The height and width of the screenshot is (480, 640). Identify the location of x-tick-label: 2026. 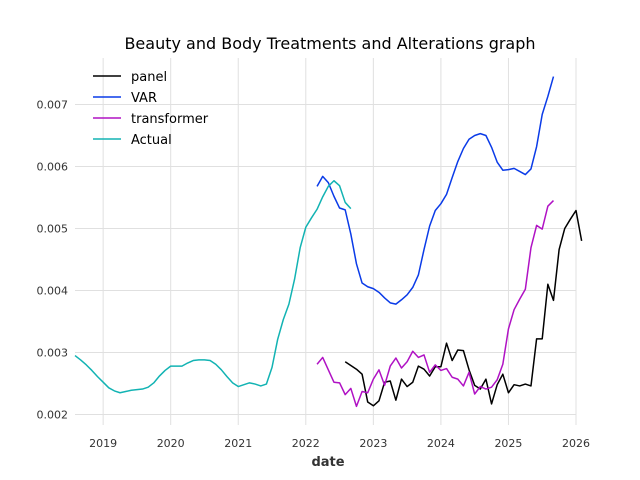
(576, 443).